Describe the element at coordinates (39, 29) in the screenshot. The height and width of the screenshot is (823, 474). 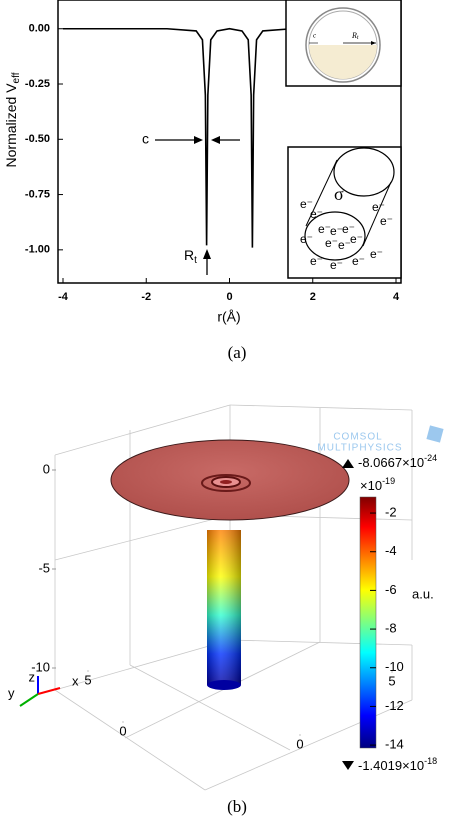
I see `y-tick-label: 0.00` at that location.